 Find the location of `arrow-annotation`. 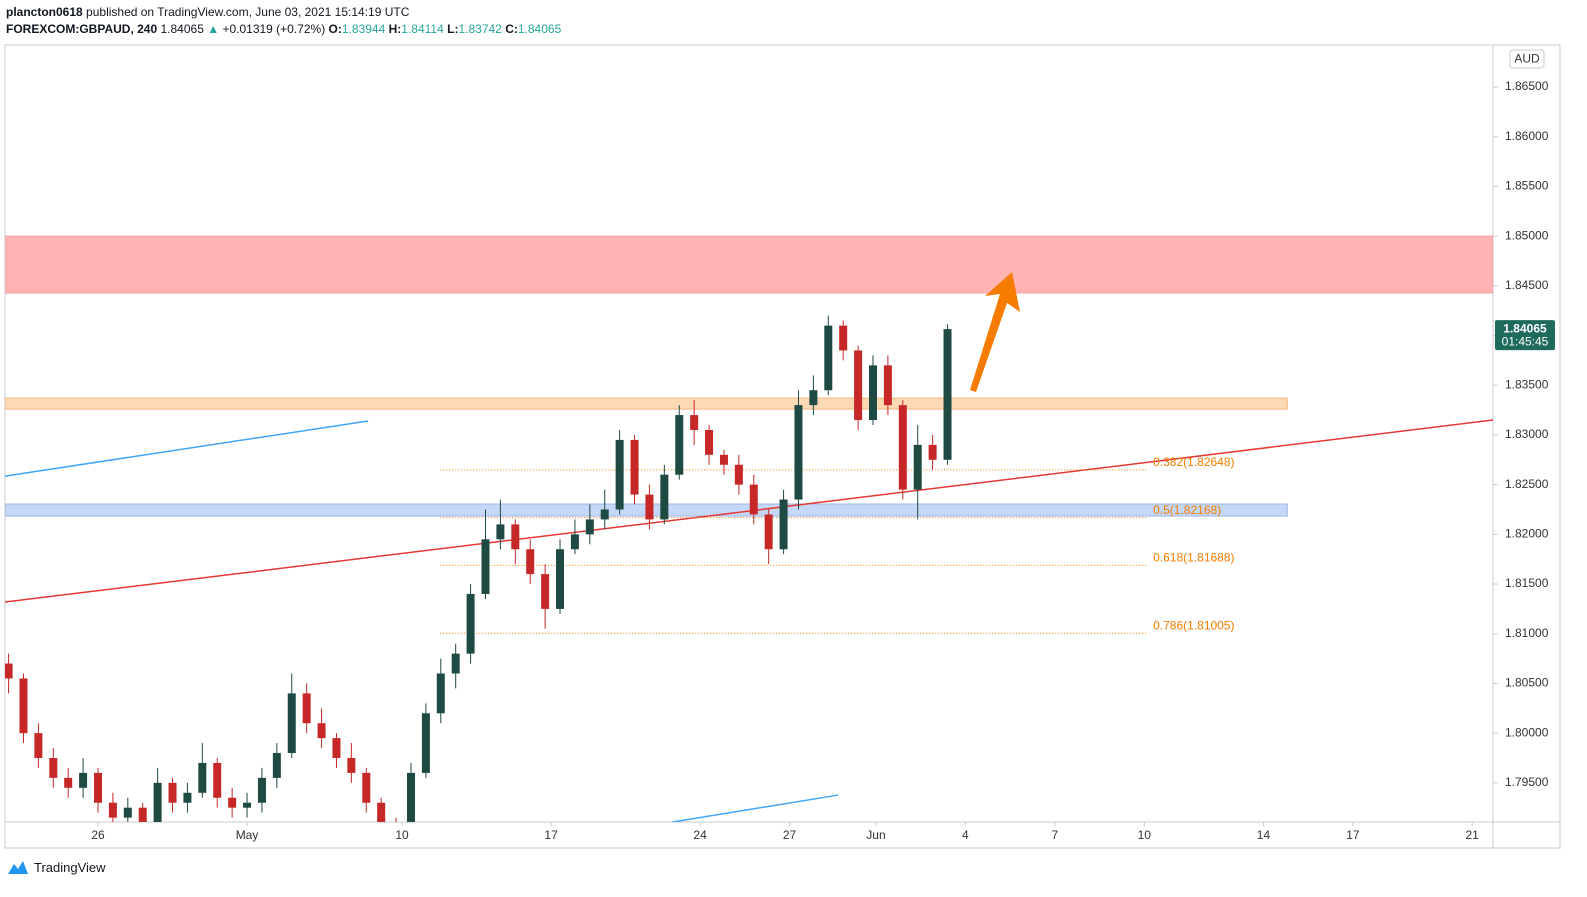

arrow-annotation is located at coordinates (995, 332).